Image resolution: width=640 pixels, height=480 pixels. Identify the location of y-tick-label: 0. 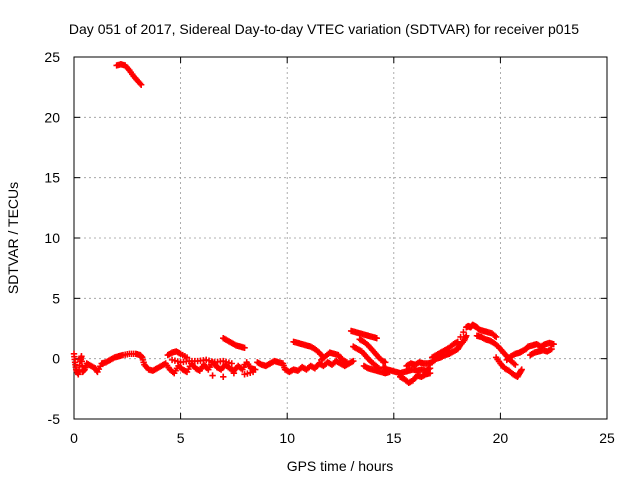
(56, 359).